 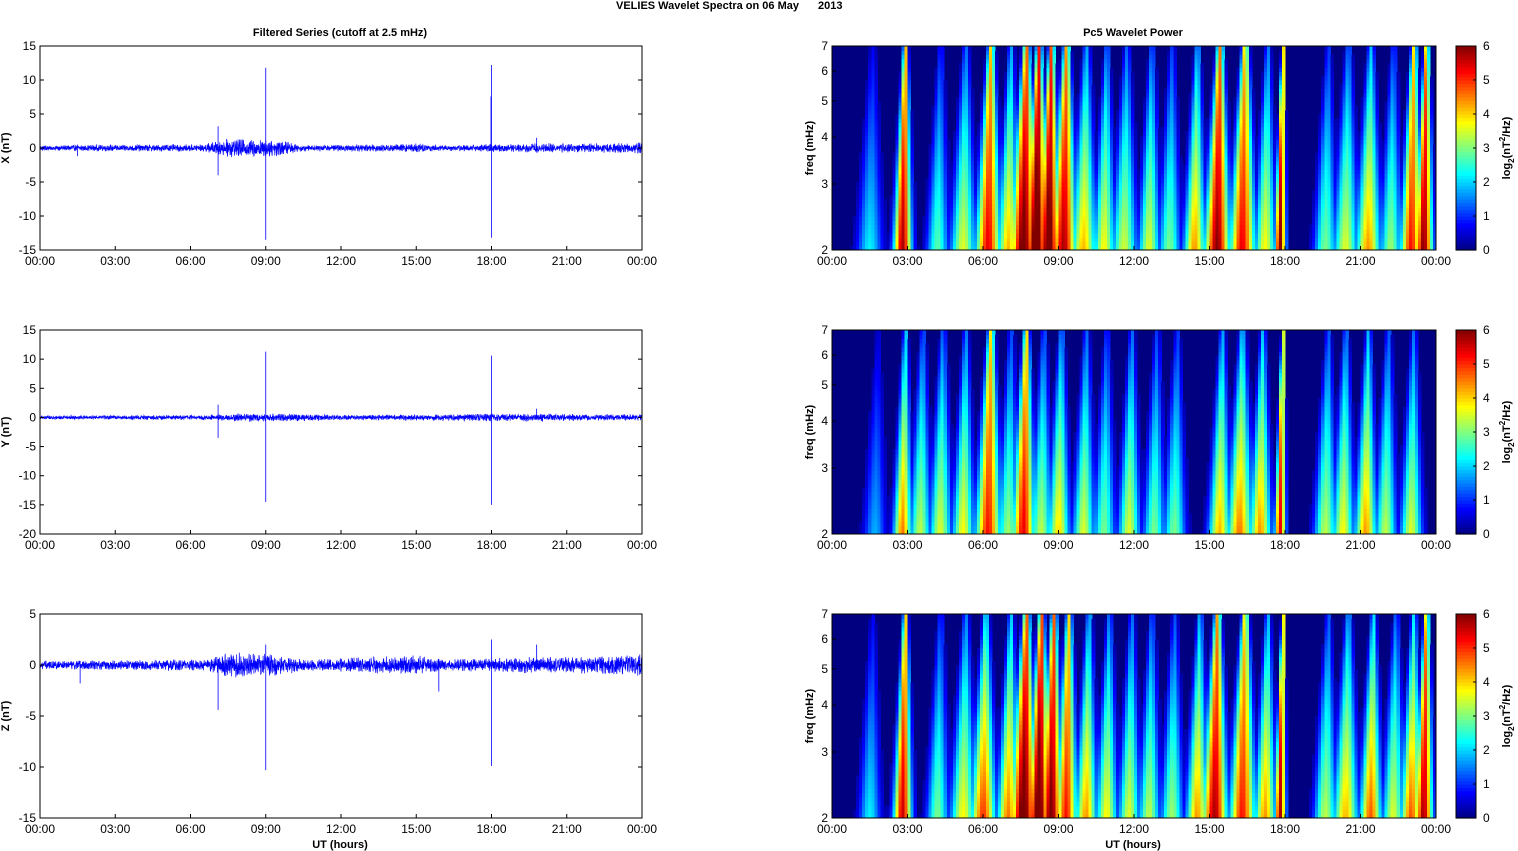 I want to click on x-axis-label-left: UT (hours), so click(x=340, y=845).